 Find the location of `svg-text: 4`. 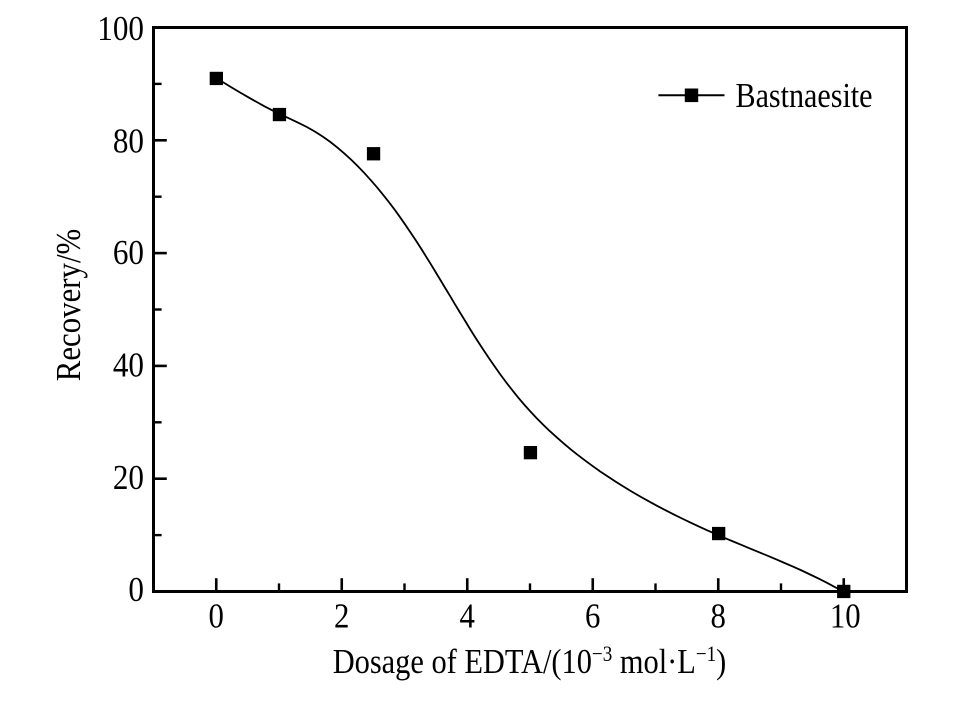

svg-text: 4 is located at coordinates (467, 617).